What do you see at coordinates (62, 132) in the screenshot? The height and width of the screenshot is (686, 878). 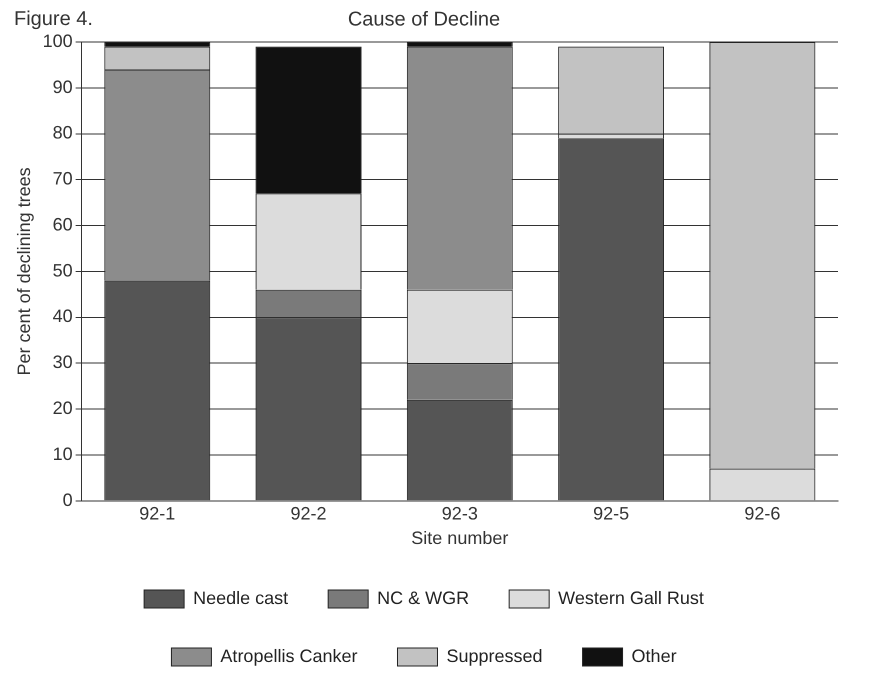 I see `y-tick-label: 80` at bounding box center [62, 132].